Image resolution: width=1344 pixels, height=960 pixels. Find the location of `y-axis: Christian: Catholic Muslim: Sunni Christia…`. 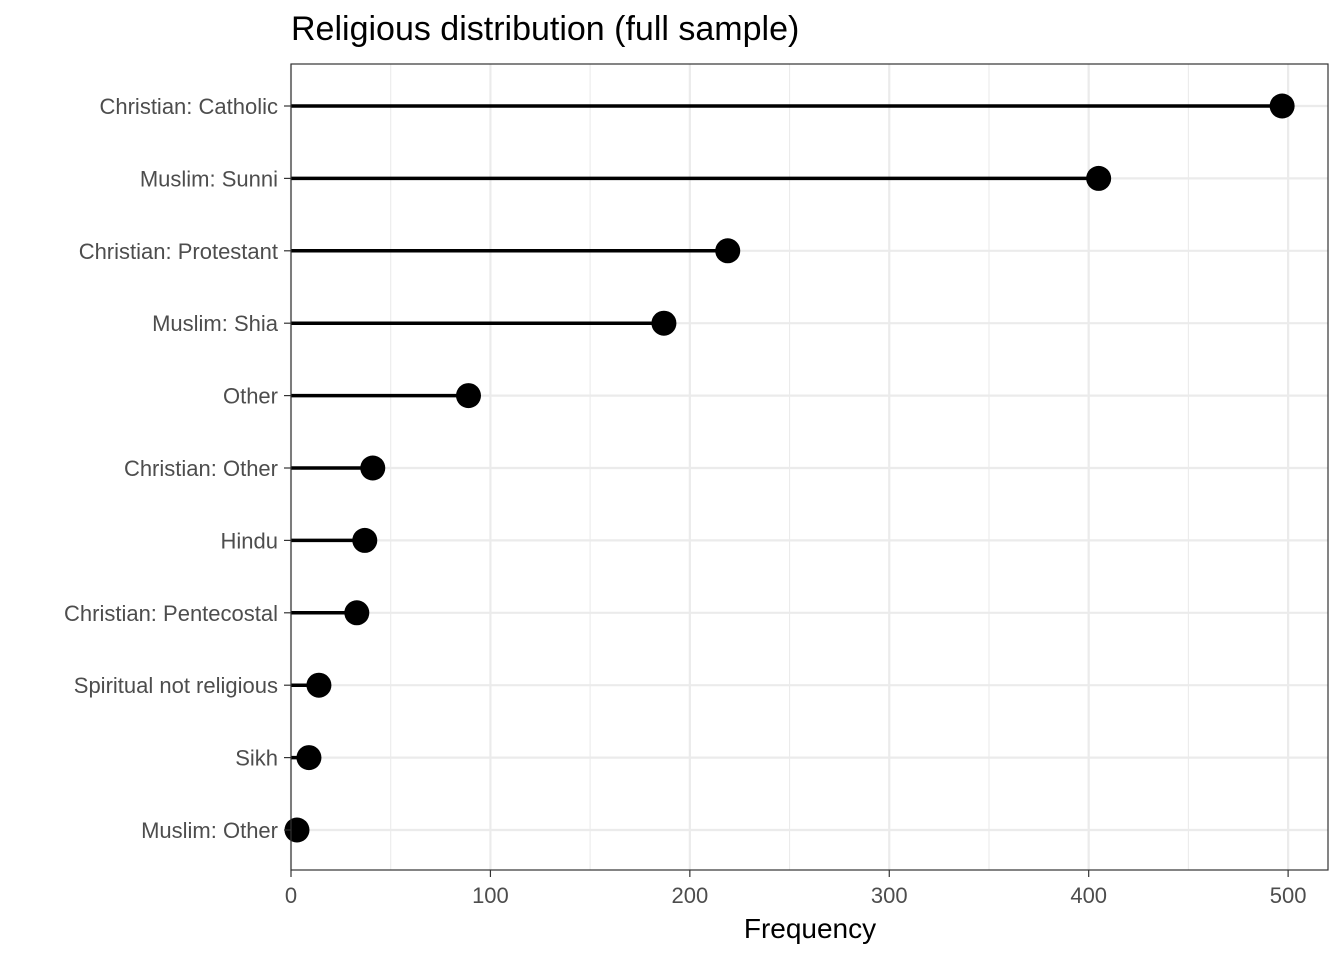

y-axis: Christian: Catholic Muslim: Sunni Christia… is located at coordinates (177, 468).